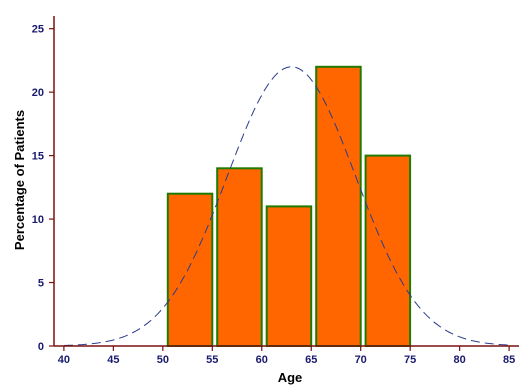 The height and width of the screenshot is (385, 522). I want to click on x-tick-label-50: 50, so click(163, 360).